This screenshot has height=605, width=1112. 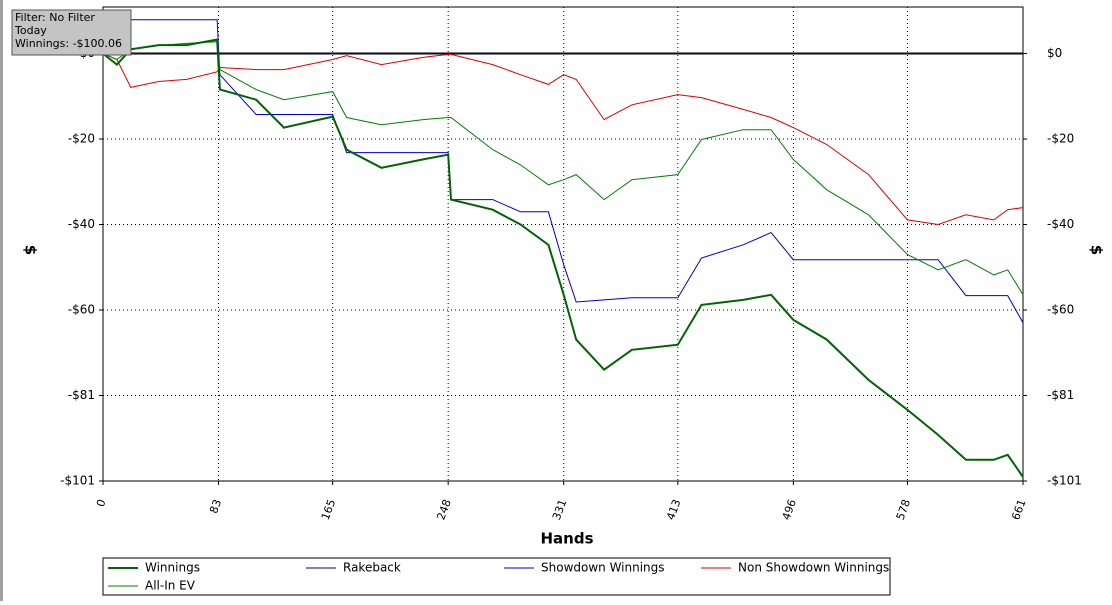 What do you see at coordinates (1097, 250) in the screenshot?
I see `y2-axis-label: $` at bounding box center [1097, 250].